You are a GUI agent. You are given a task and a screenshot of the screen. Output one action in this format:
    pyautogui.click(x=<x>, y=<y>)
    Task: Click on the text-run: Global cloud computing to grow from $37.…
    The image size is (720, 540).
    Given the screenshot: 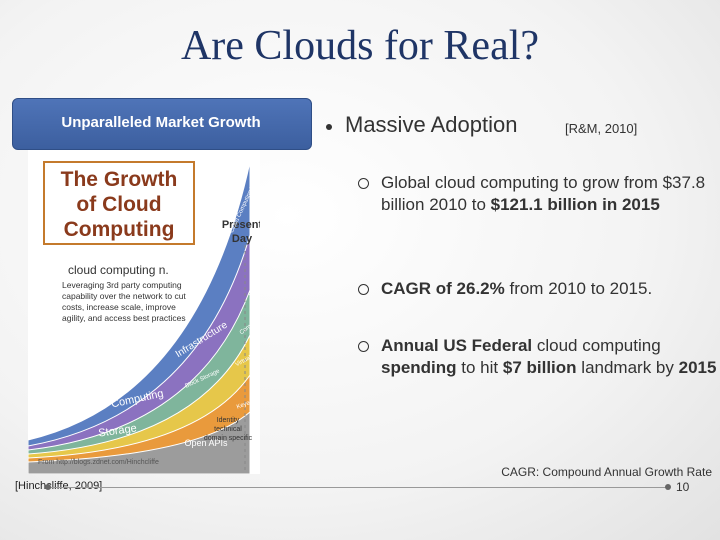 What is the action you would take?
    pyautogui.click(x=543, y=193)
    